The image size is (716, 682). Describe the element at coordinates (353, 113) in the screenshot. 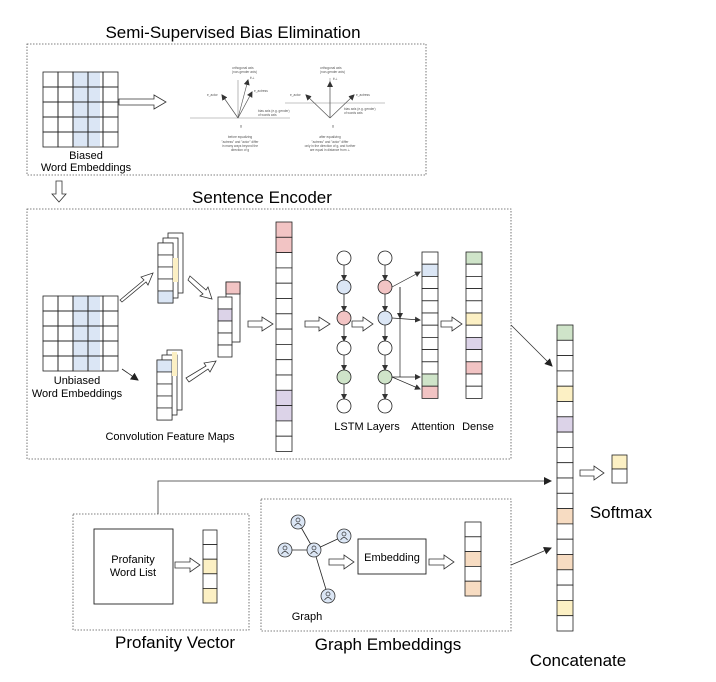

I see `after-axis-right-2: of words axis` at that location.